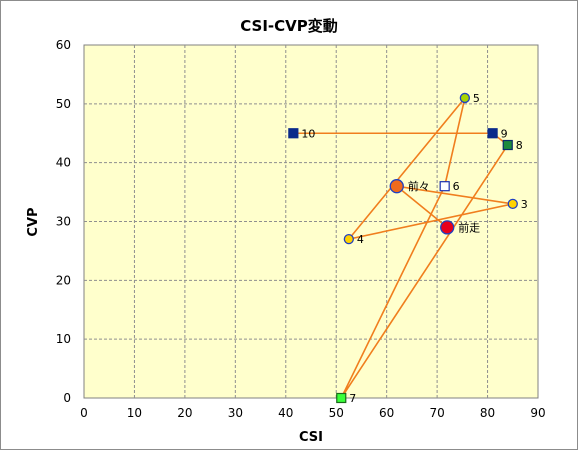 This screenshot has width=578, height=450. I want to click on point-4-label: 4, so click(360, 239).